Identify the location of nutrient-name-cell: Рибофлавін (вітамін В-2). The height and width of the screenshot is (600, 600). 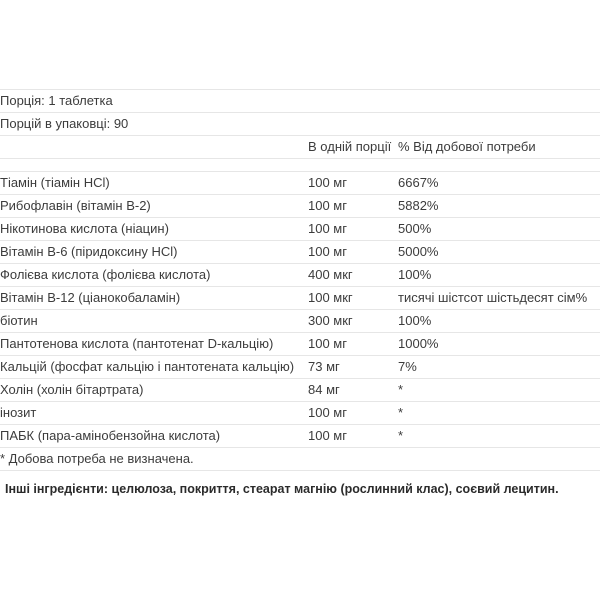
(154, 206).